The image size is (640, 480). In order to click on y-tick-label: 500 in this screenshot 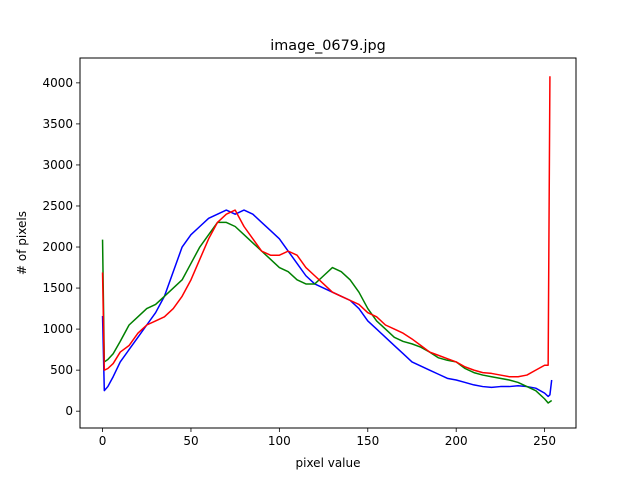, I will do `click(61, 370)`.